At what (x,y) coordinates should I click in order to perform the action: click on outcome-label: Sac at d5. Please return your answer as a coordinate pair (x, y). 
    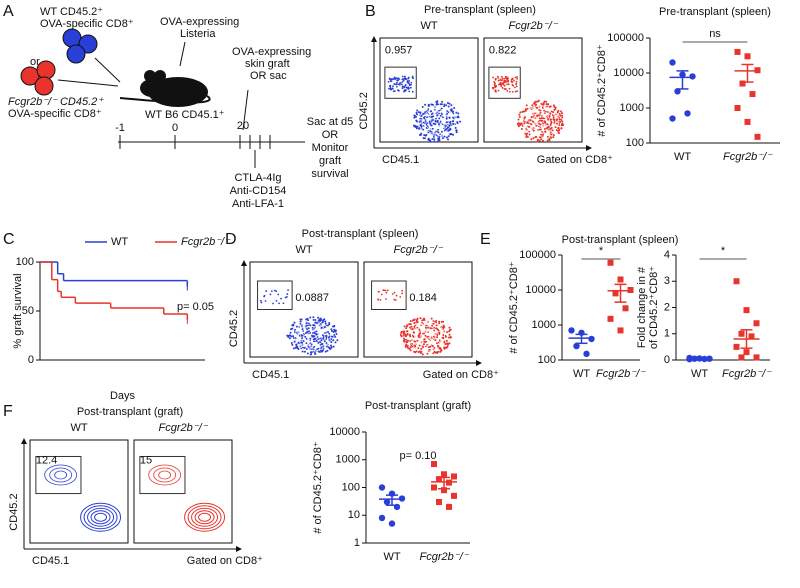
    Looking at the image, I should click on (330, 122).